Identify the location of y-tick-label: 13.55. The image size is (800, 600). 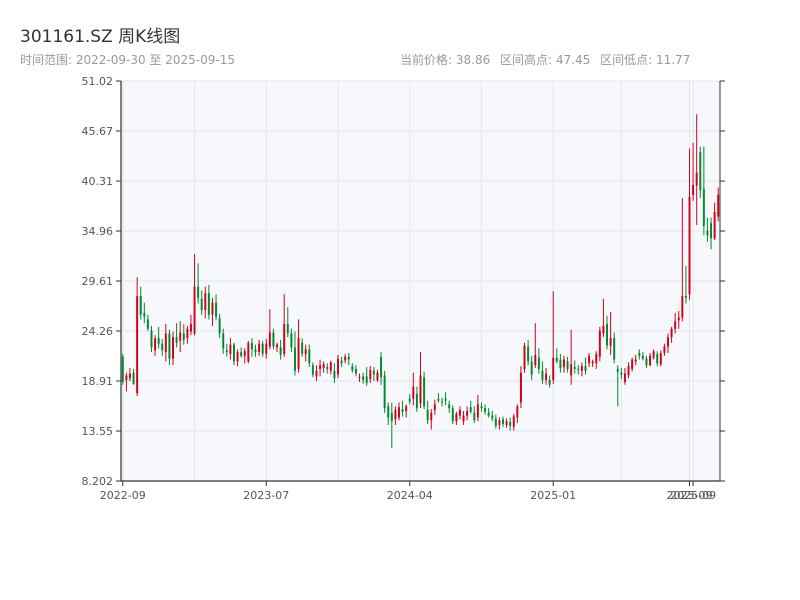
(98, 431).